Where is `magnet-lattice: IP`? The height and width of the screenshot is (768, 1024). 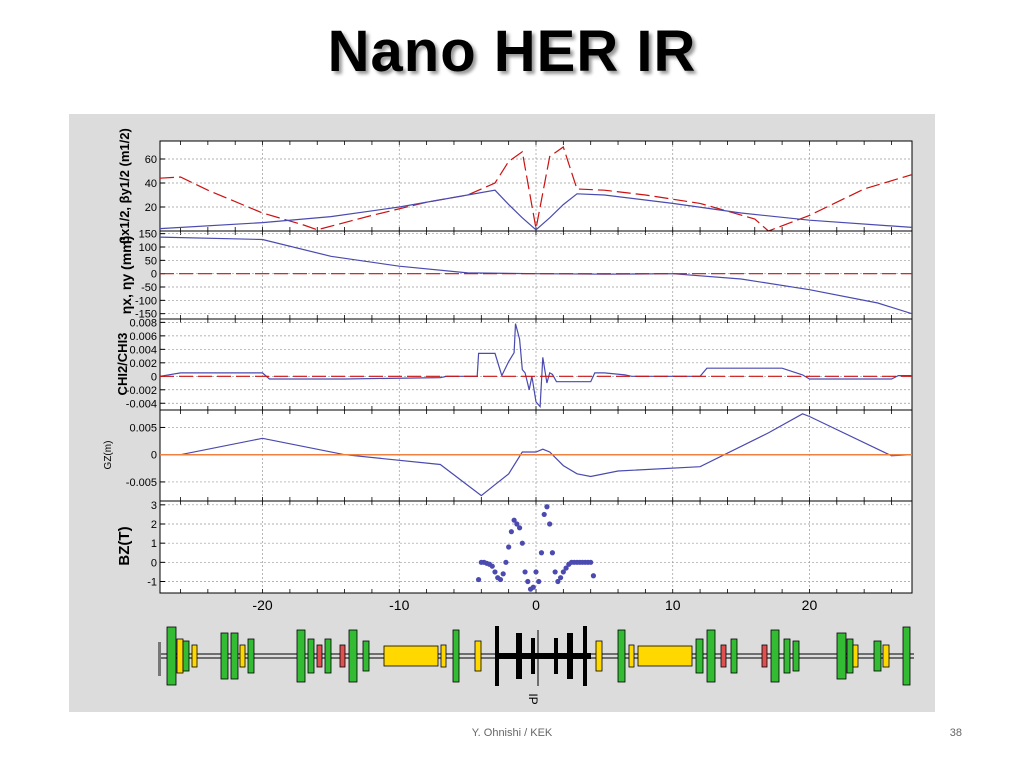
magnet-lattice: IP is located at coordinates (536, 665).